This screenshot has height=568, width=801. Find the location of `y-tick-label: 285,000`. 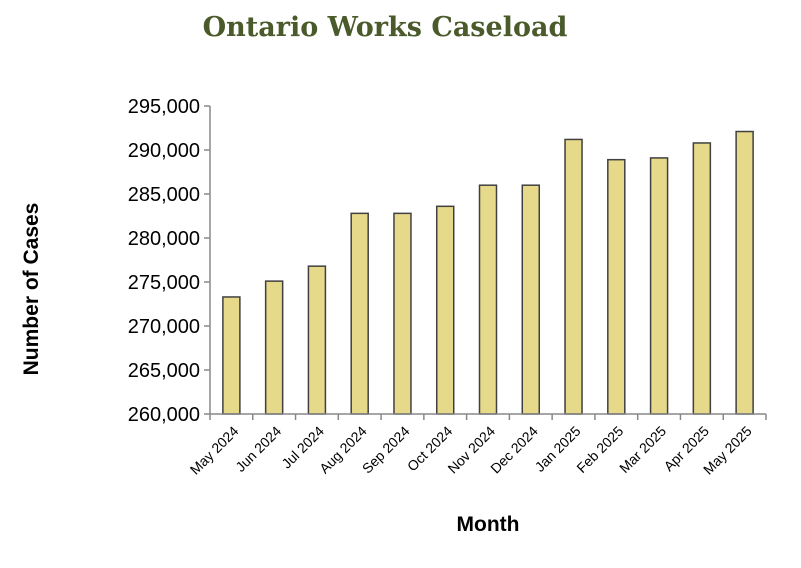

y-tick-label: 285,000 is located at coordinates (164, 195).